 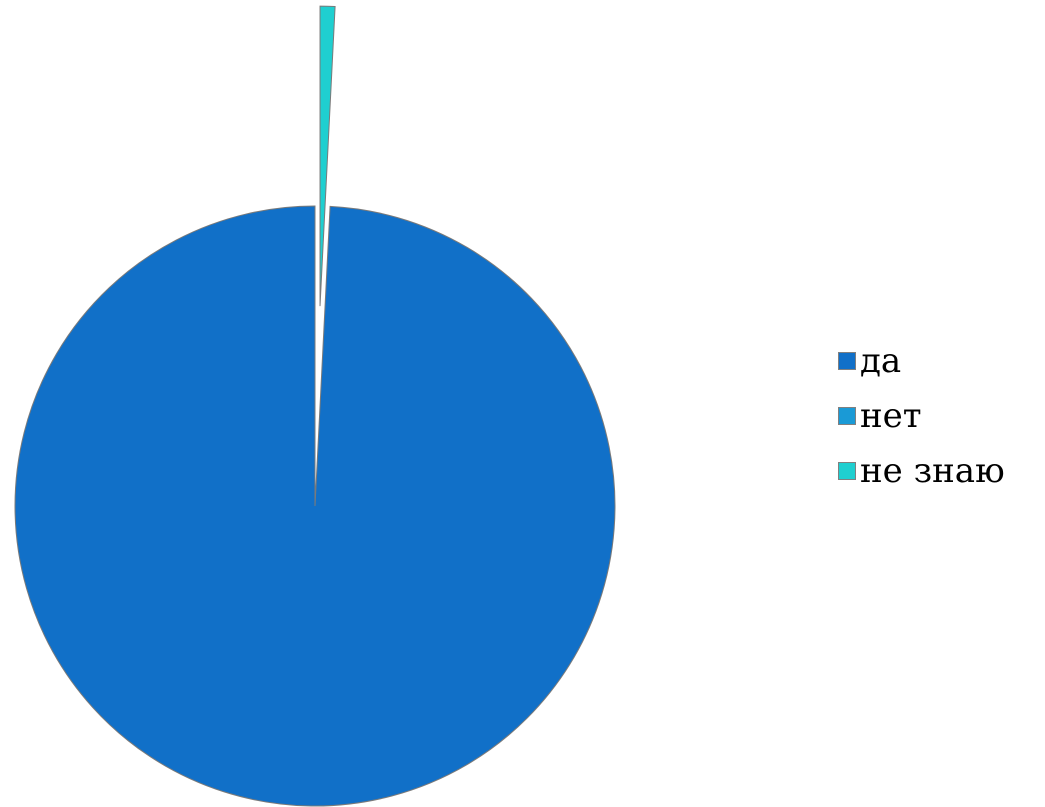 What do you see at coordinates (891, 416) in the screenshot?
I see `legend-label-net: нет` at bounding box center [891, 416].